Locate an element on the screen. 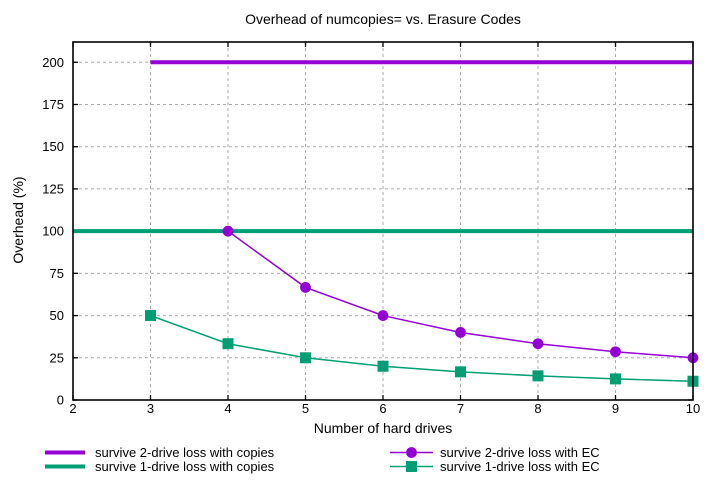  legend-label: survive 1-drive loss with EC is located at coordinates (520, 466).